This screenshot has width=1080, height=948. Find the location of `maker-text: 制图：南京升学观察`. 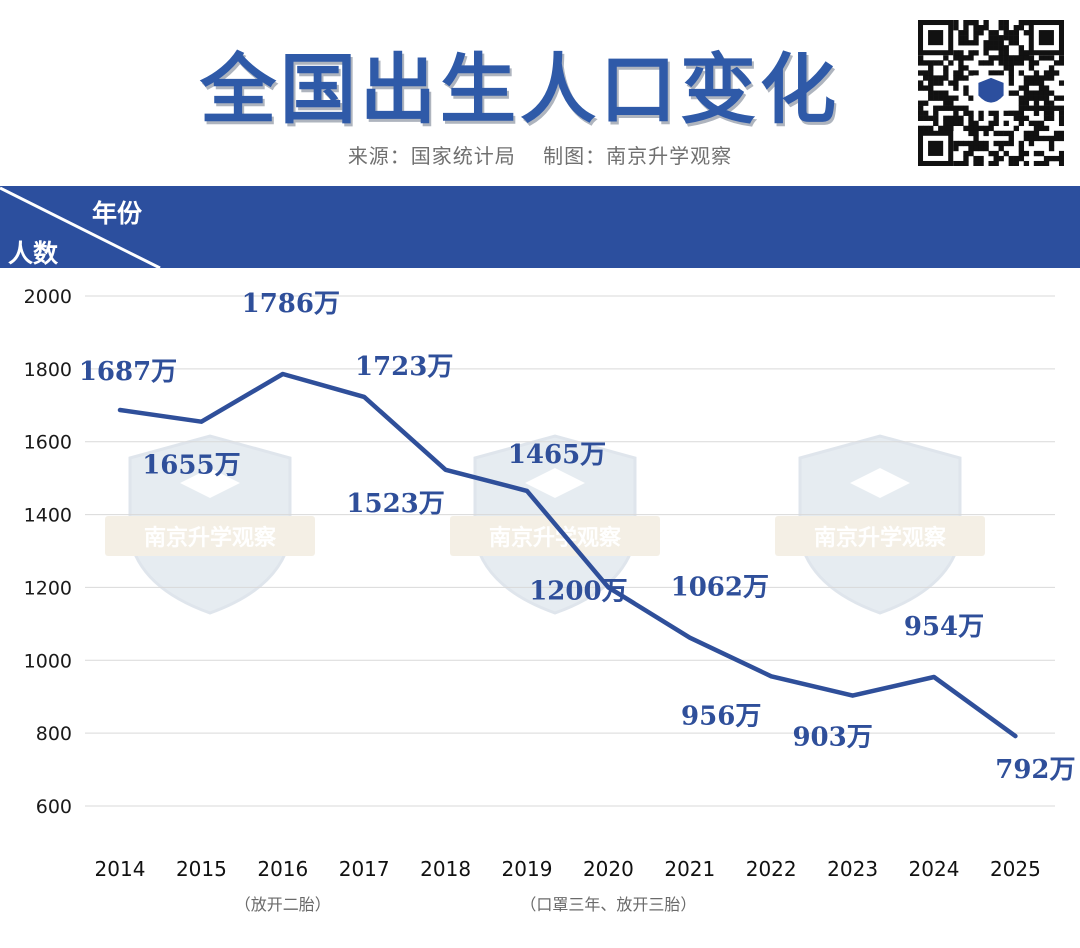

maker-text: 制图：南京升学观察 is located at coordinates (638, 156).